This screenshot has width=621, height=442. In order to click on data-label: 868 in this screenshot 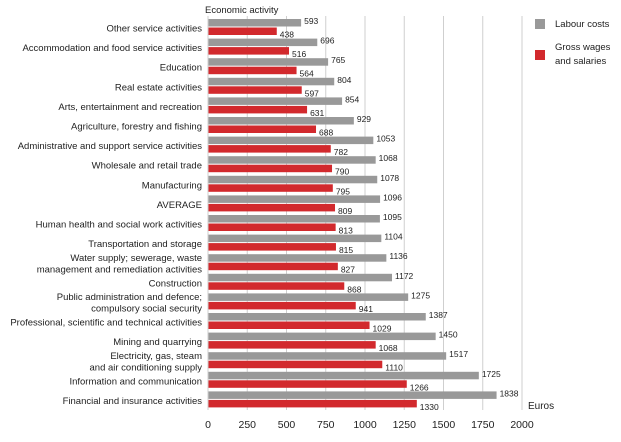, I will do `click(354, 289)`.